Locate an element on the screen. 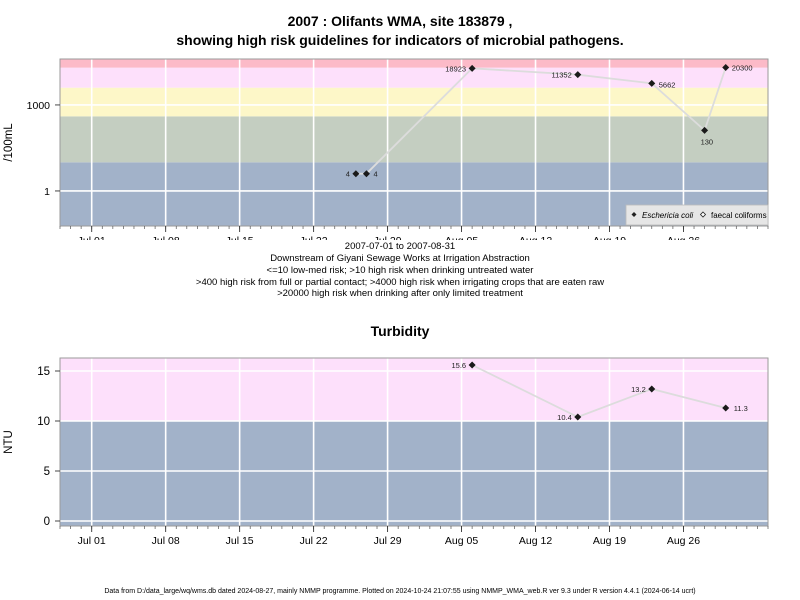  legend-ecoli-label: Eschericia coli is located at coordinates (667, 215).